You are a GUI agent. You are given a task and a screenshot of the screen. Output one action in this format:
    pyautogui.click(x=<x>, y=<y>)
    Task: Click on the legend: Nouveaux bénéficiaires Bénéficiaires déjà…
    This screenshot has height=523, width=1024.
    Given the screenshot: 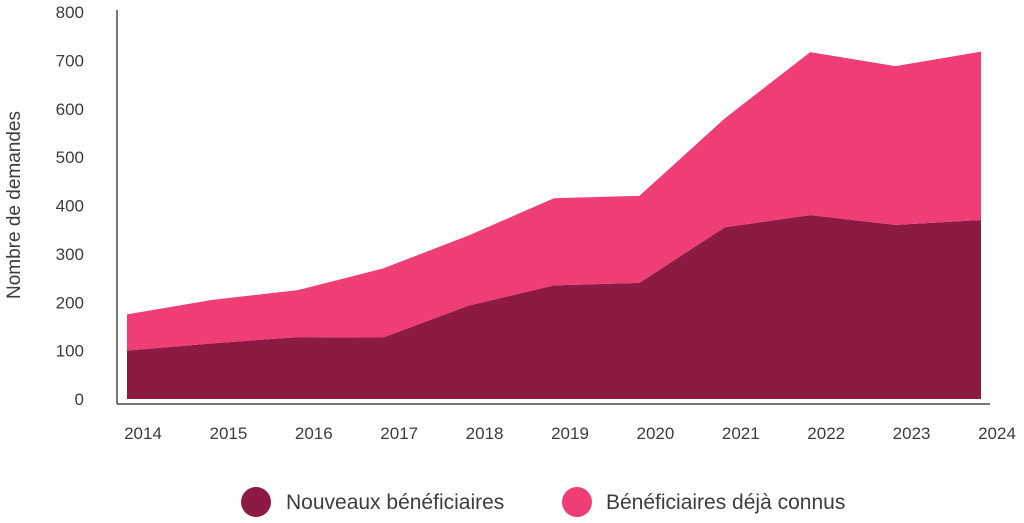 What is the action you would take?
    pyautogui.click(x=543, y=502)
    